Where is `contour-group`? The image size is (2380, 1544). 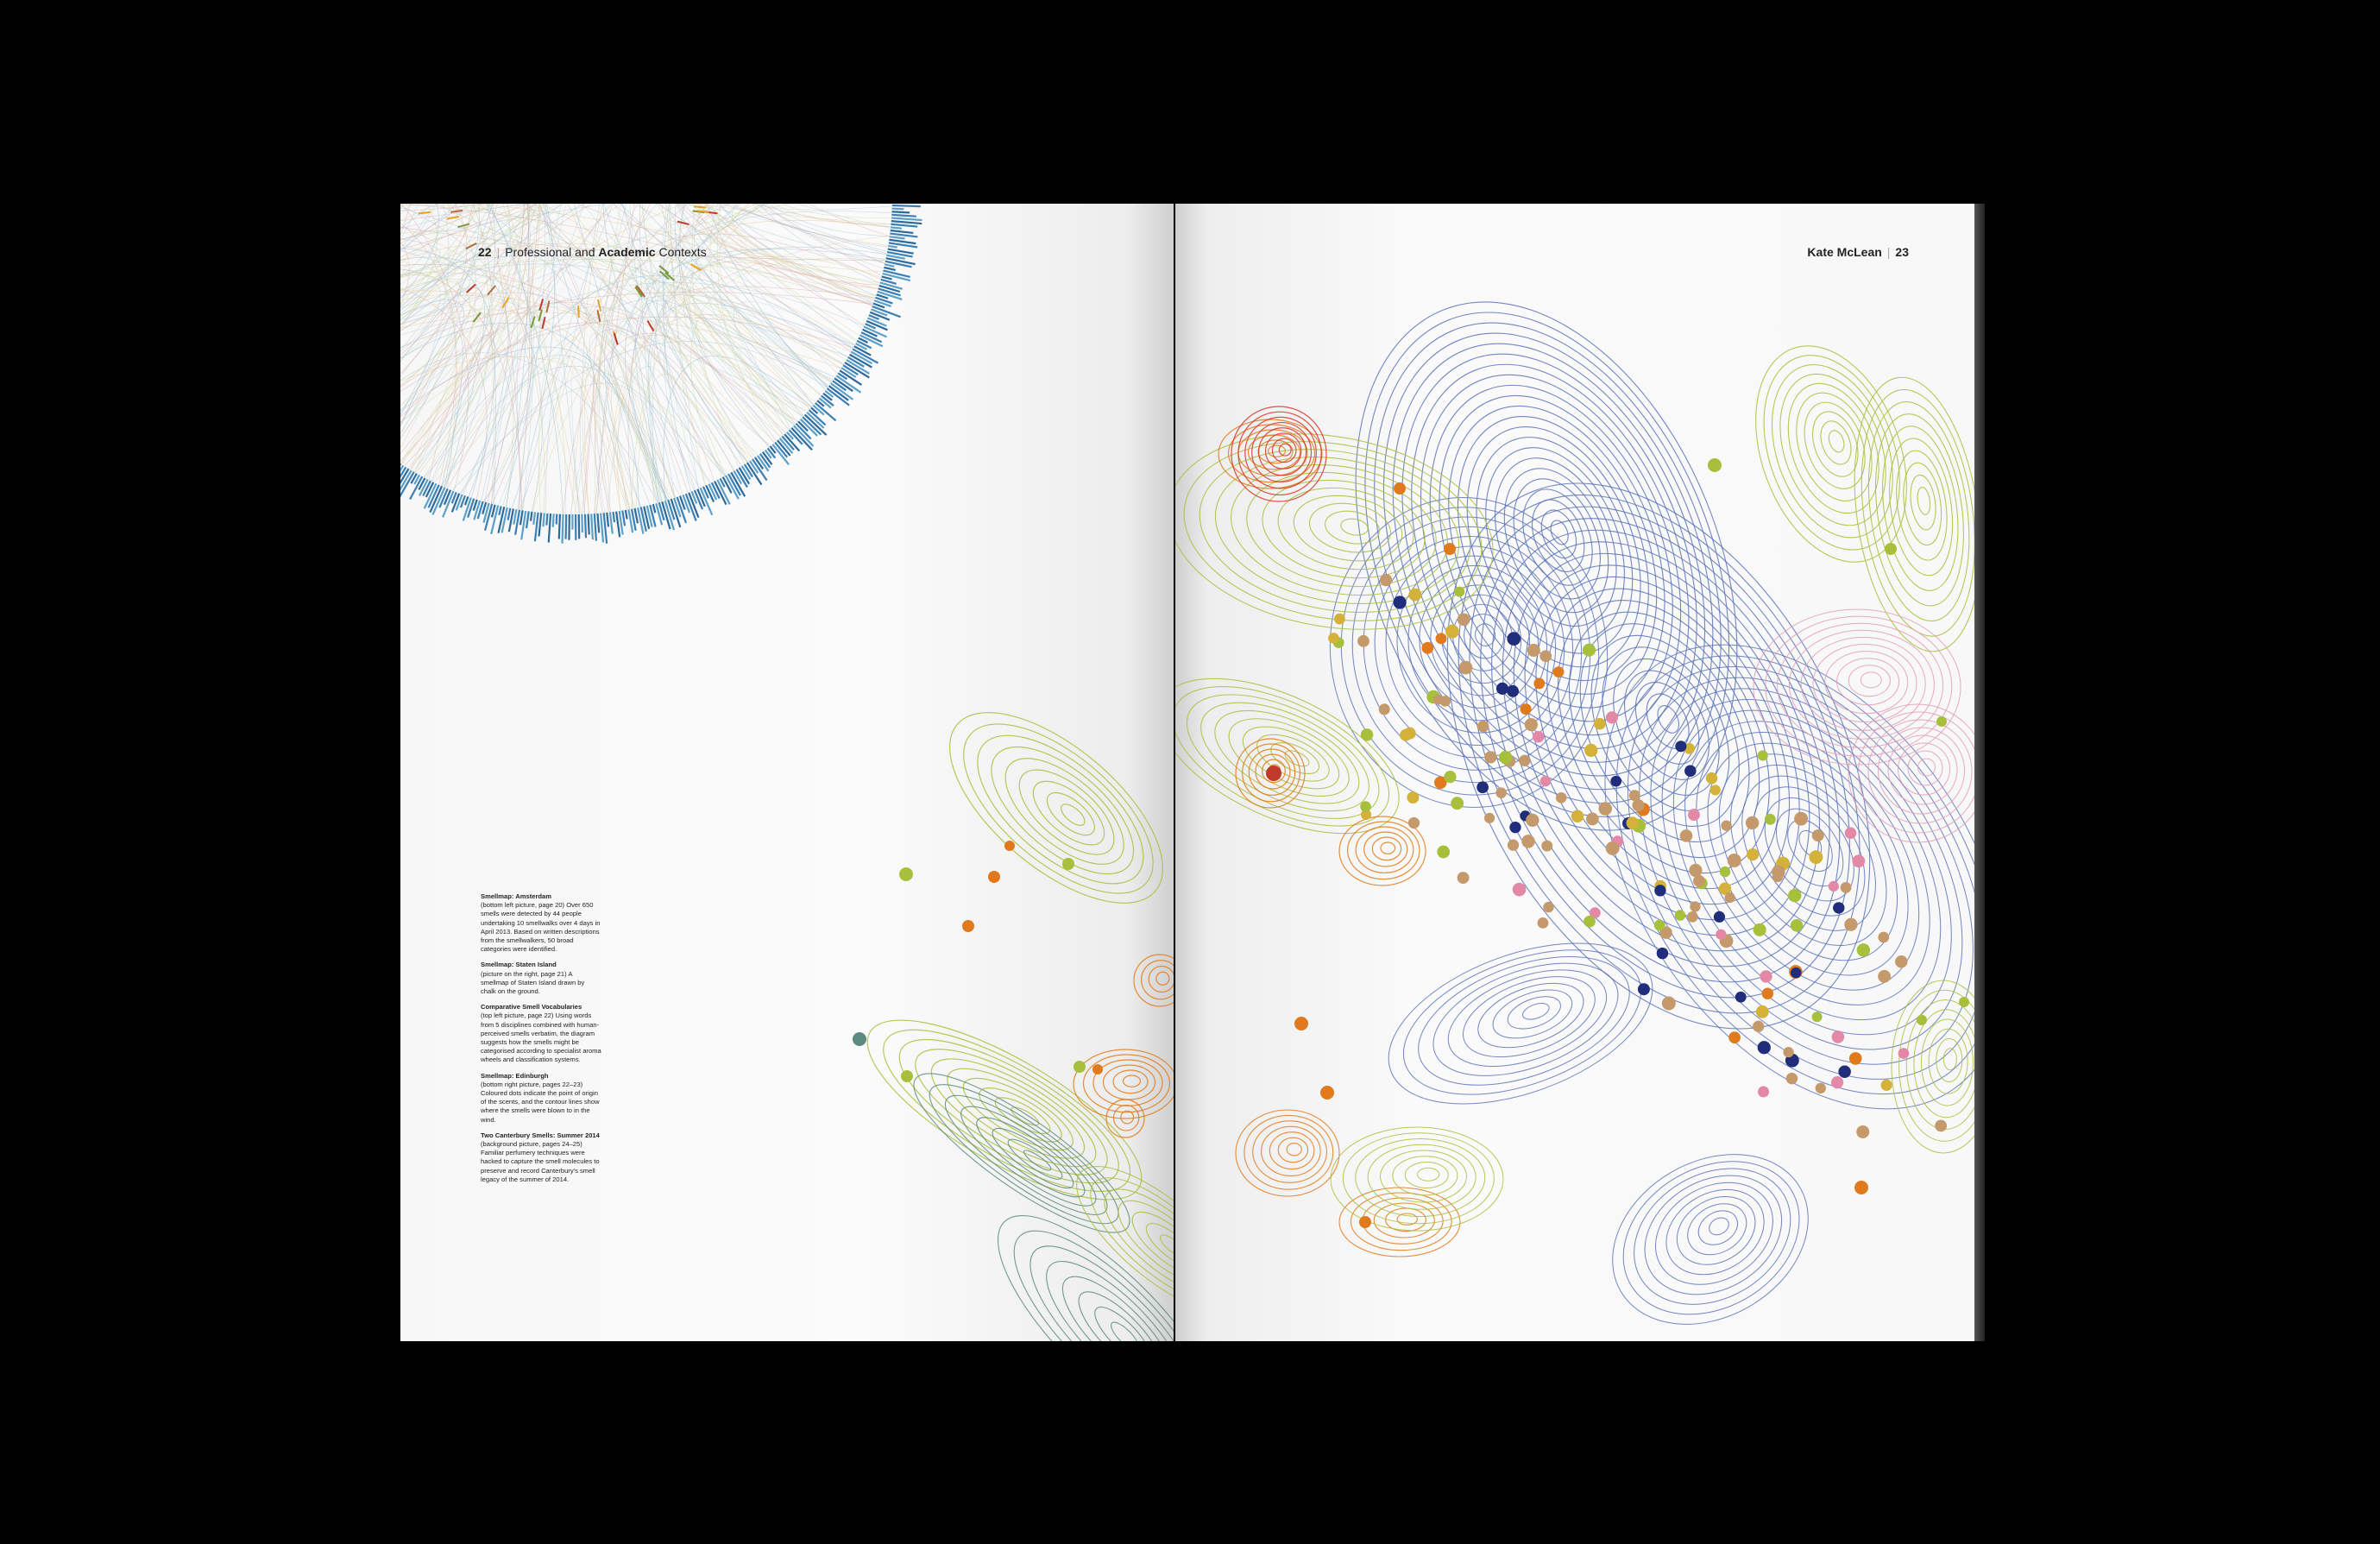
contour-group is located at coordinates (1915, 773).